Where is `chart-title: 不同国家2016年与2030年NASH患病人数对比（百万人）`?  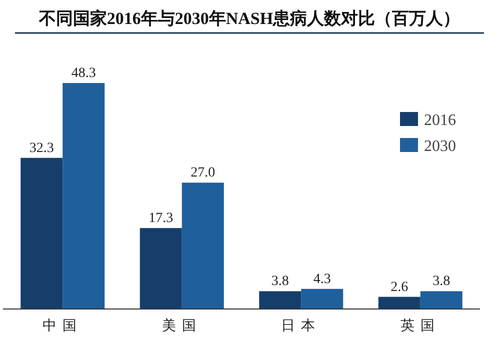 chart-title: 不同国家2016年与2030年NASH患病人数对比（百万人） is located at coordinates (249, 18).